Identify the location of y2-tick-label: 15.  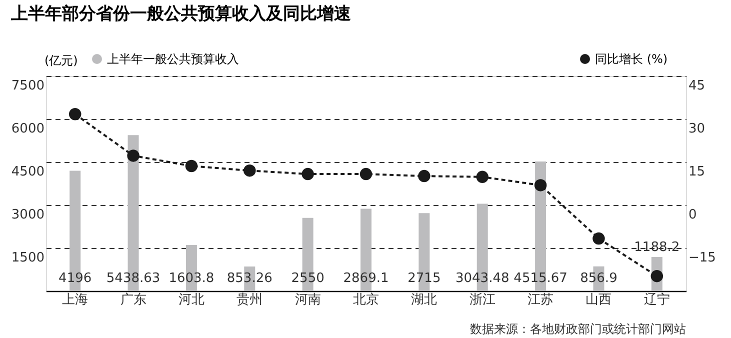
(697, 172).